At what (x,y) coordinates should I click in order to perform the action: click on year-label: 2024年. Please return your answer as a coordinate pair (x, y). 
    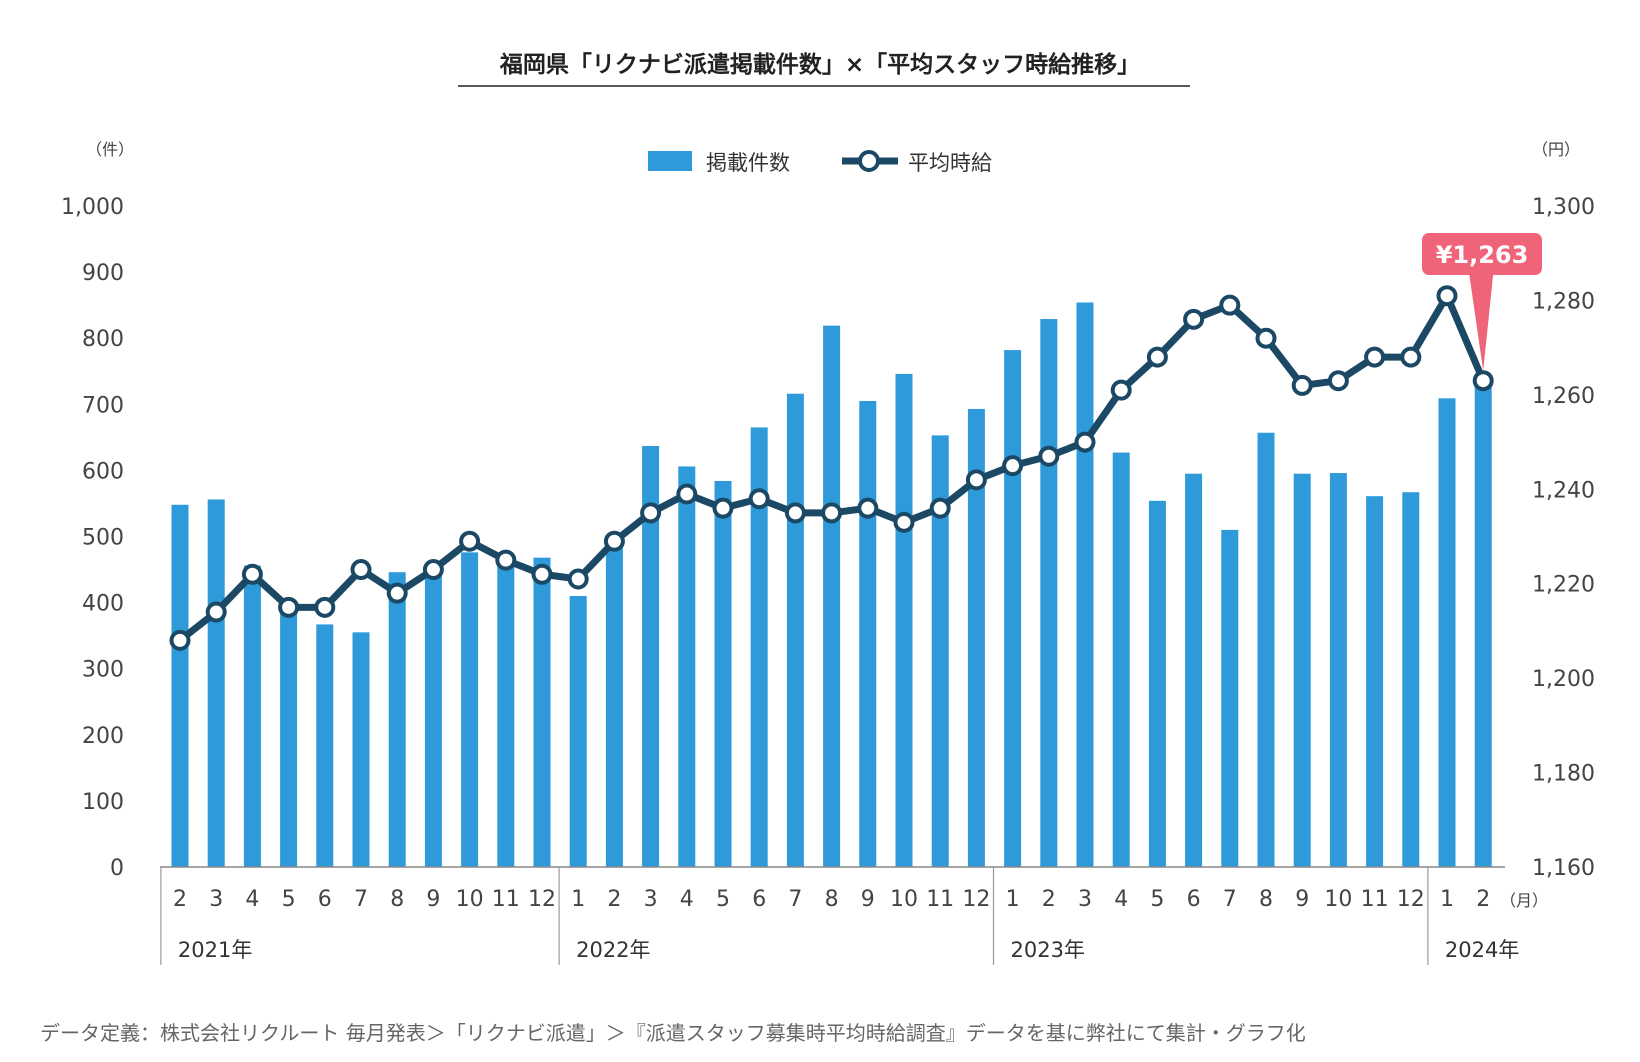
    Looking at the image, I should click on (1482, 950).